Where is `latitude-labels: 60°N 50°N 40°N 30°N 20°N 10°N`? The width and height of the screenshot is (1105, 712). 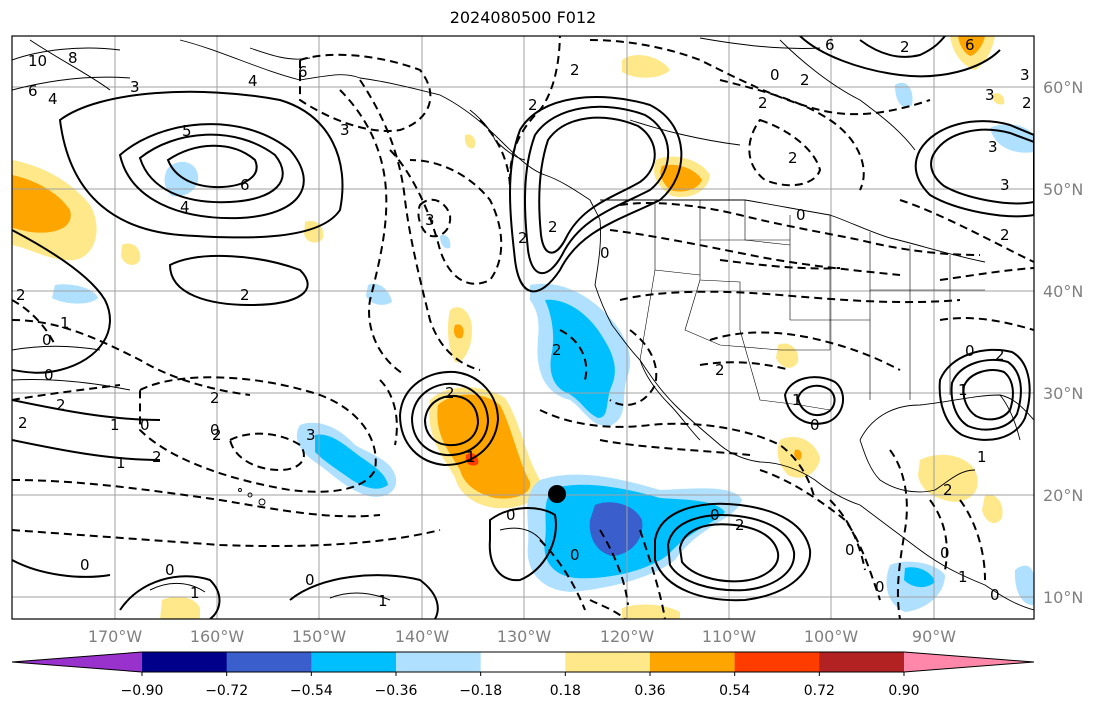 latitude-labels: 60°N 50°N 40°N 30°N 20°N 10°N is located at coordinates (1063, 342).